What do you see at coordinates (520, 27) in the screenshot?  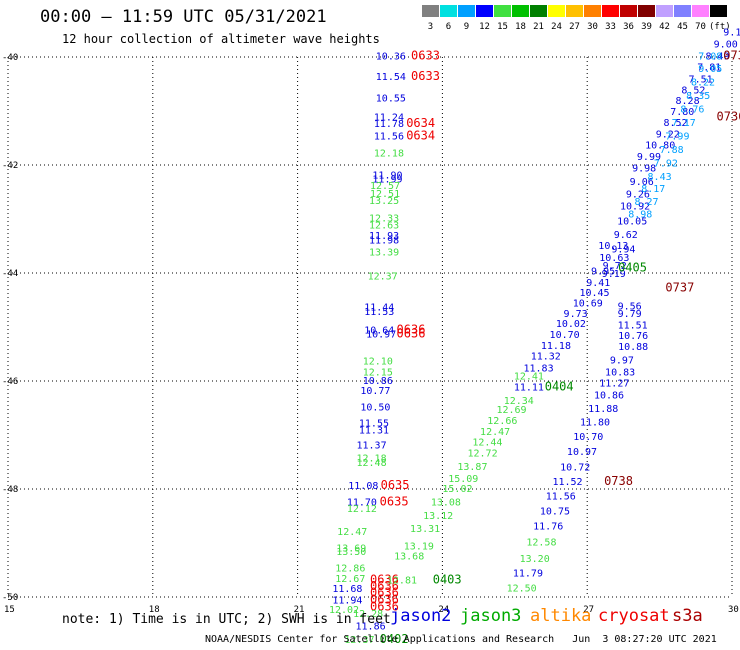 I see `legend-swatch-label: 18` at bounding box center [520, 27].